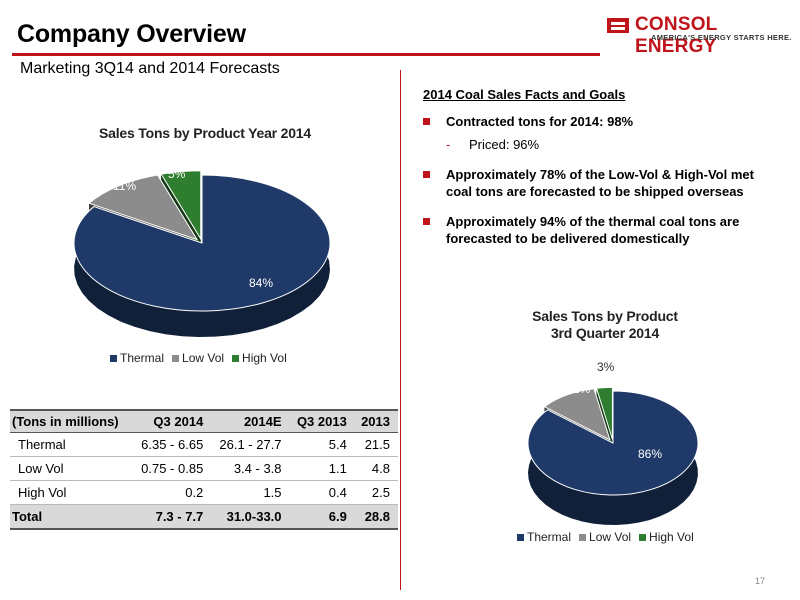 The height and width of the screenshot is (600, 800). Describe the element at coordinates (322, 517) in the screenshot. I see `table-cell: 6.9` at that location.